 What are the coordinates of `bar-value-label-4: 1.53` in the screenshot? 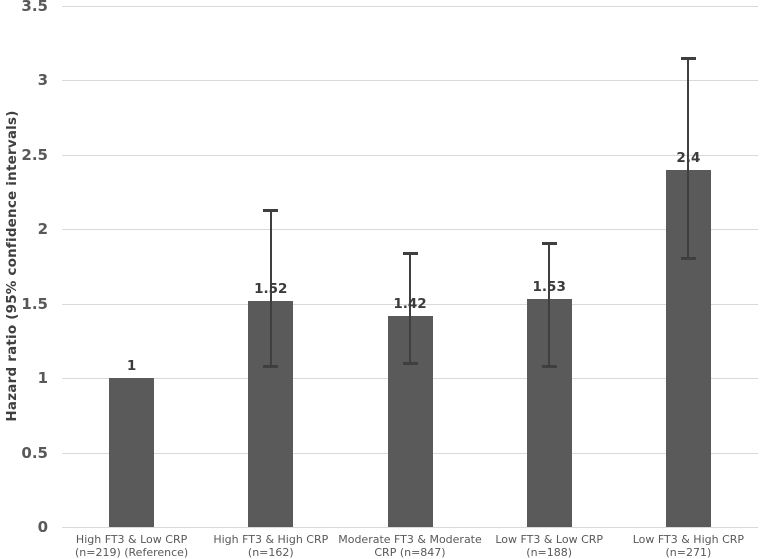 It's located at (549, 287).